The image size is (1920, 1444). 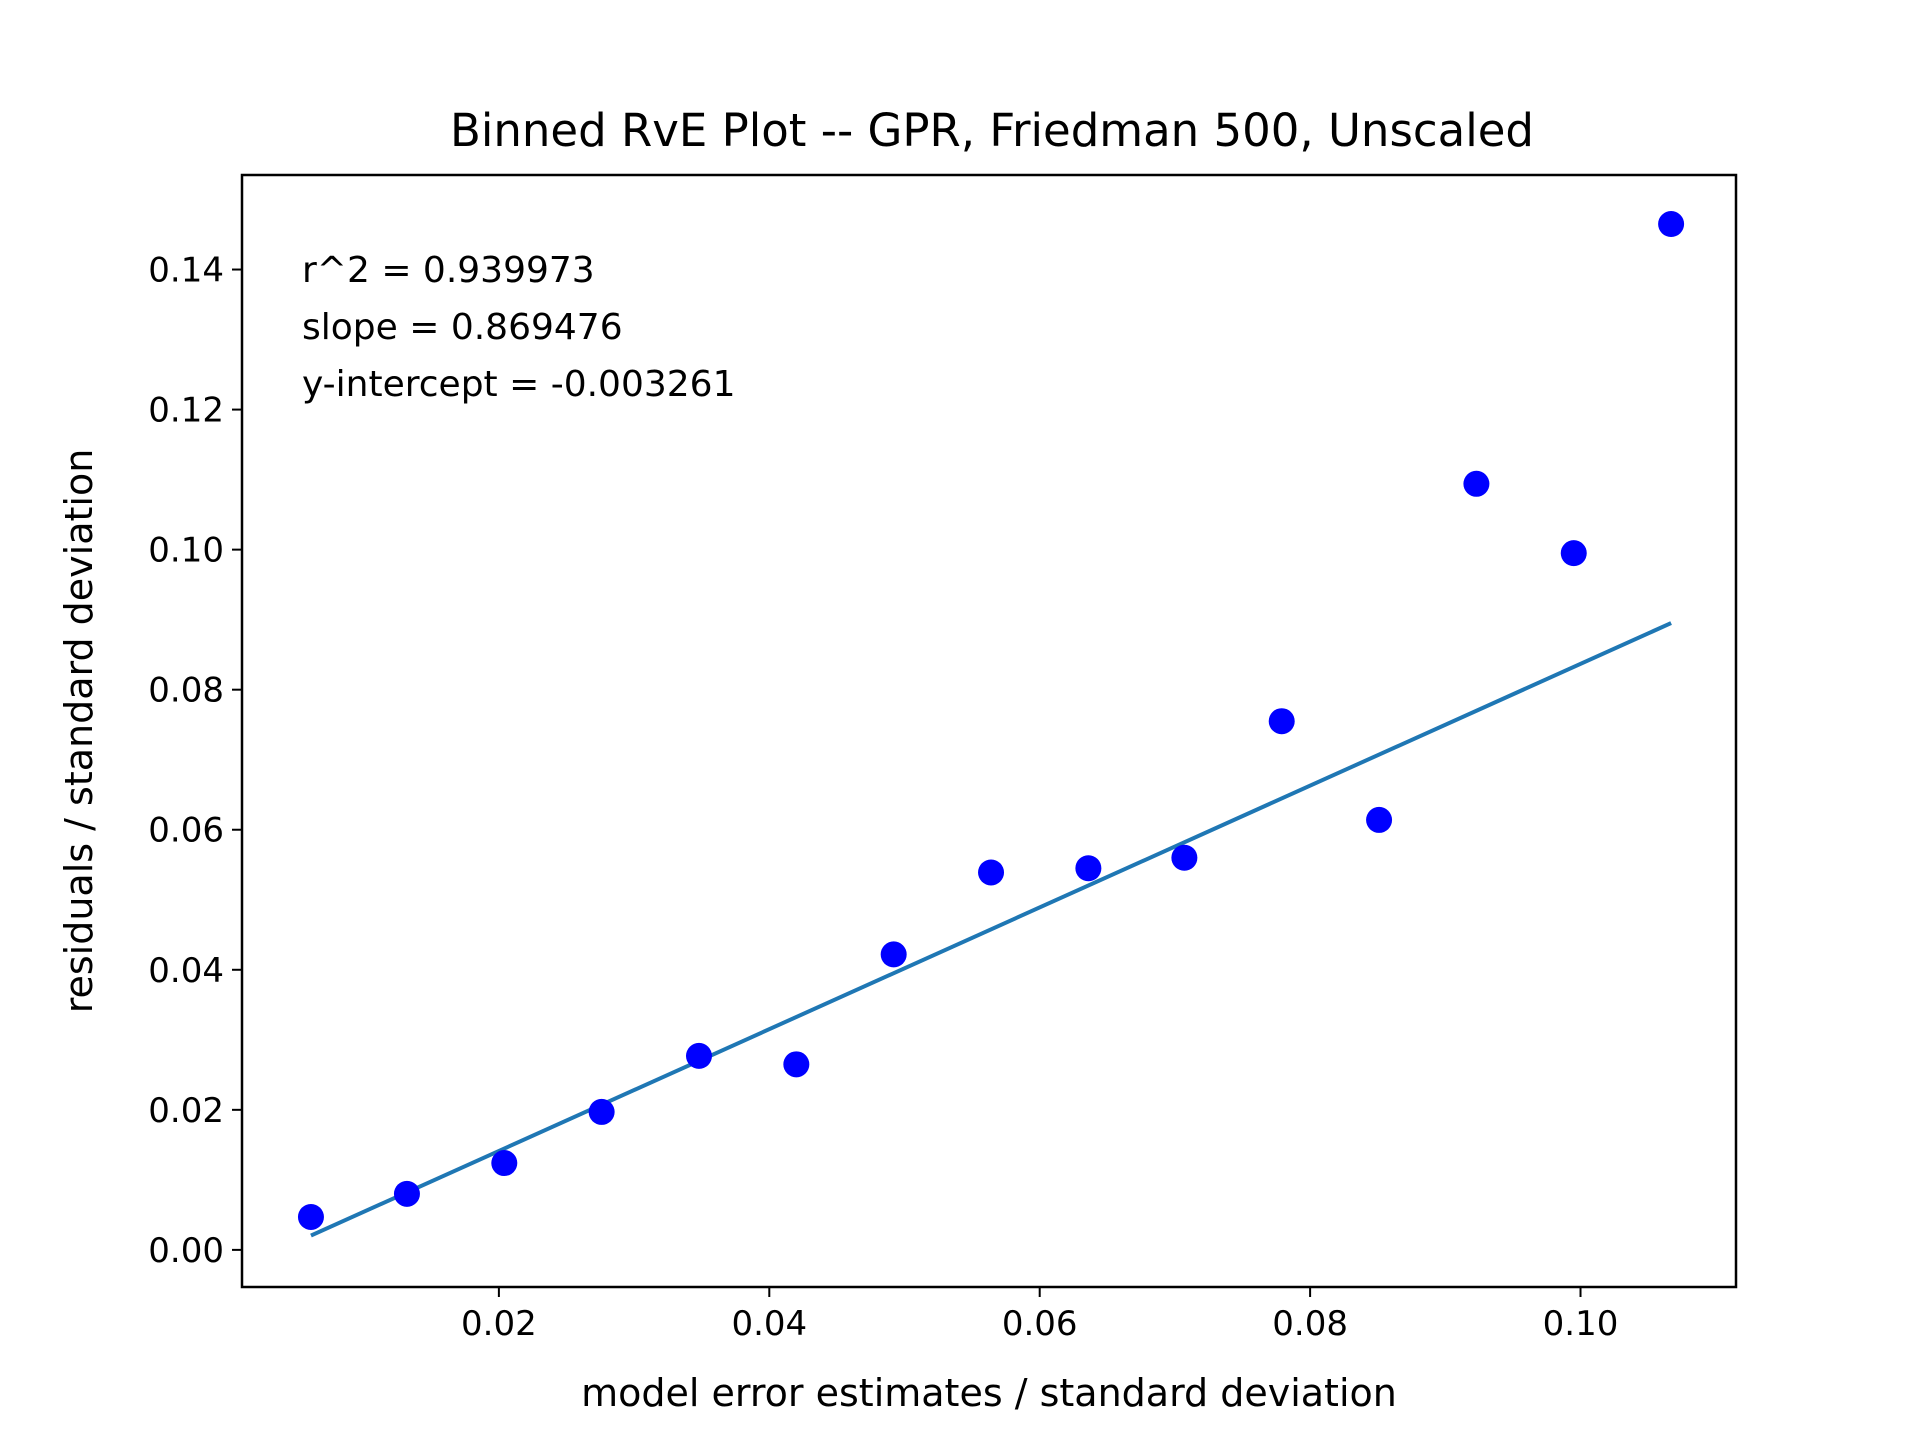 What do you see at coordinates (186, 551) in the screenshot?
I see `y-tick-label: 0.10` at bounding box center [186, 551].